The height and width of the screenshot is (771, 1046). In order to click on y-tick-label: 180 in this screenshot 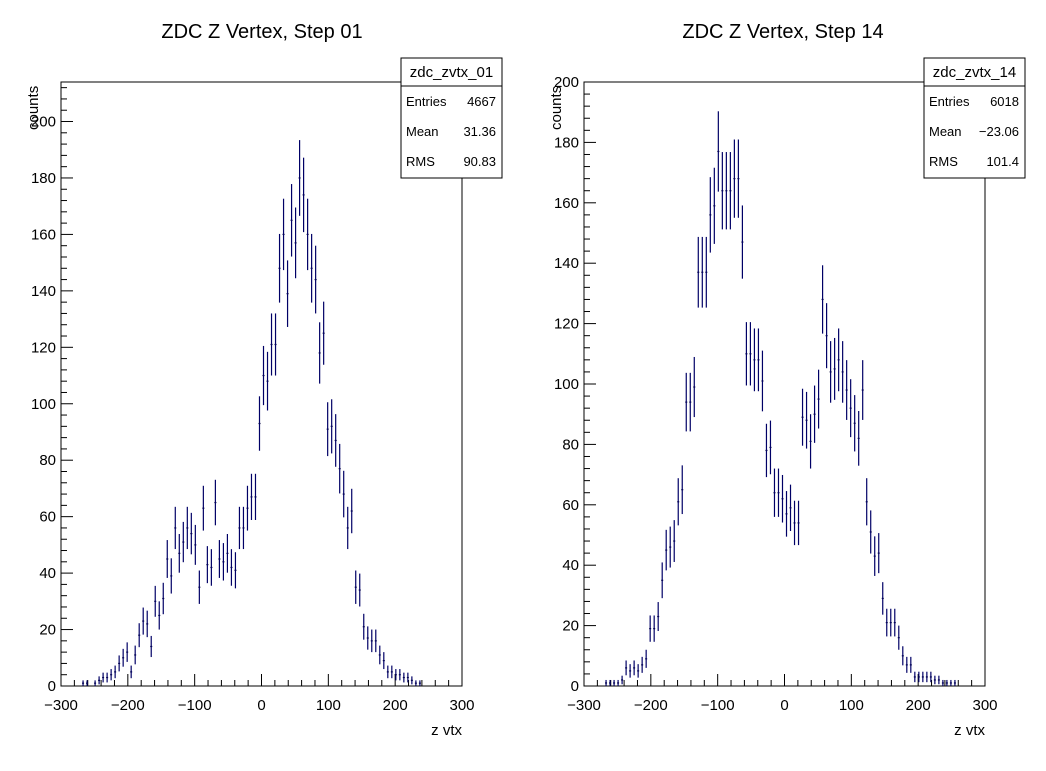, I will do `click(566, 142)`.